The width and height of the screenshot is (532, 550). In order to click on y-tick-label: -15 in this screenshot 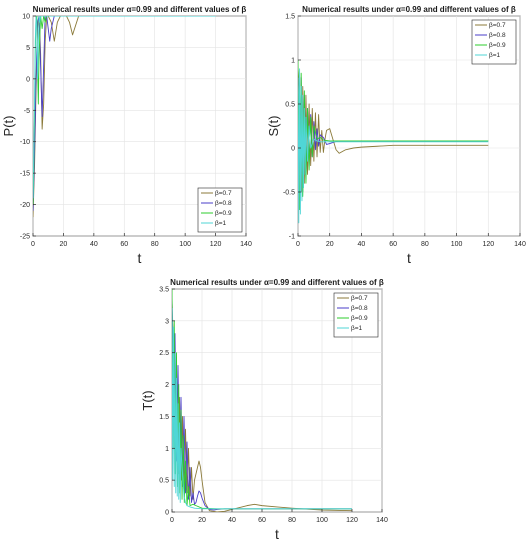, I will do `click(25, 174)`.